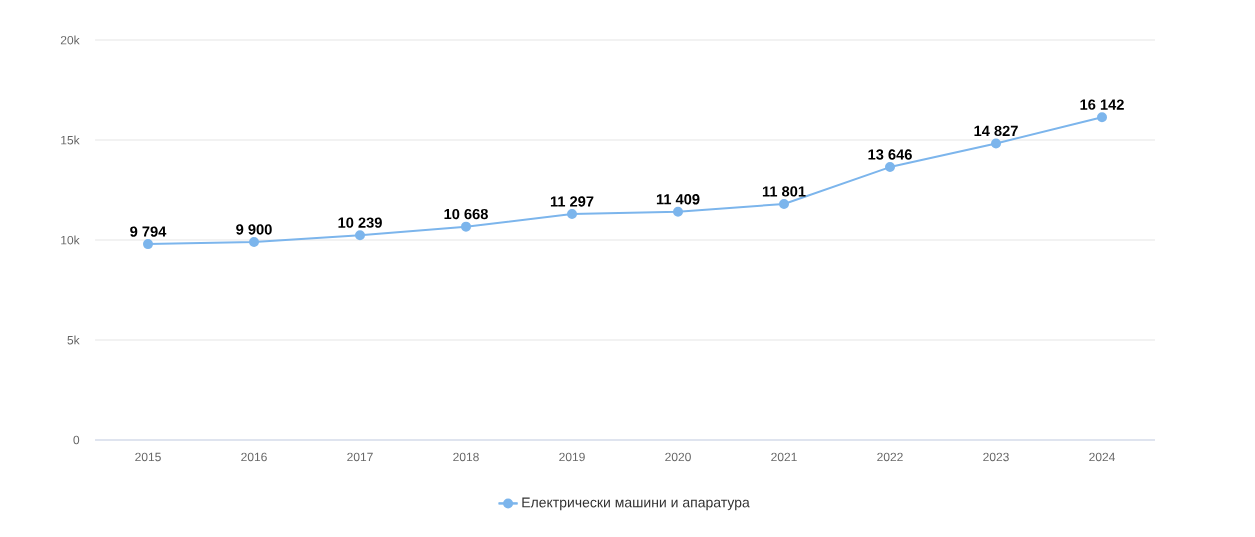  What do you see at coordinates (784, 457) in the screenshot?
I see `x-tick-label: 2021` at bounding box center [784, 457].